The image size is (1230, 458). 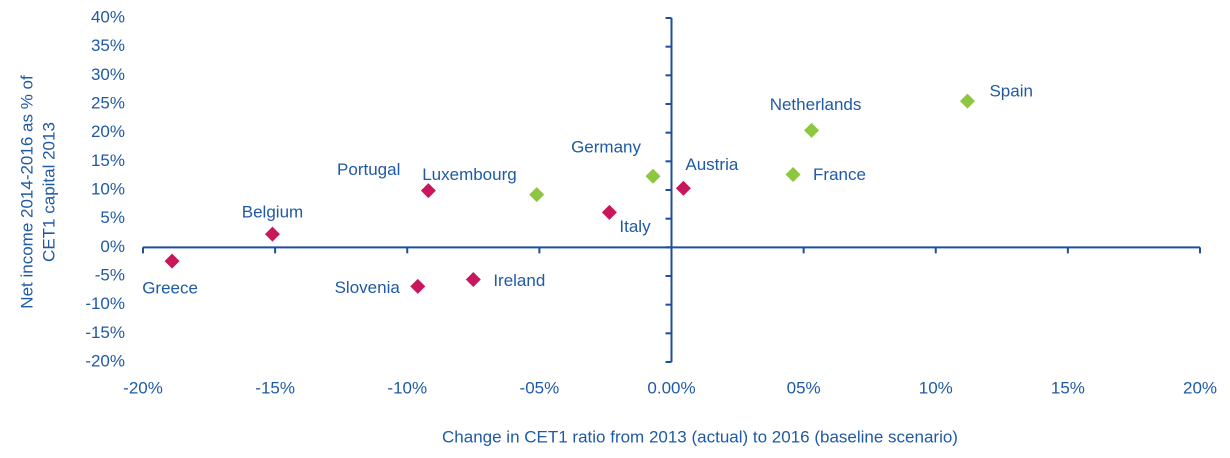 I want to click on point-label: France, so click(x=839, y=174).